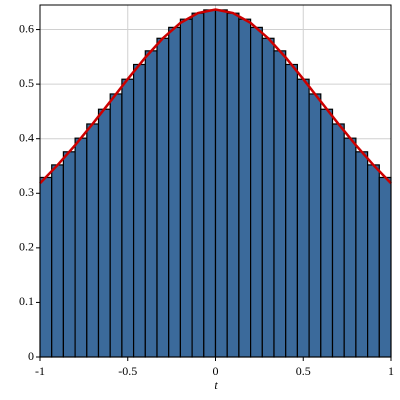  I want to click on y-tick-label: 0.2, so click(26, 247).